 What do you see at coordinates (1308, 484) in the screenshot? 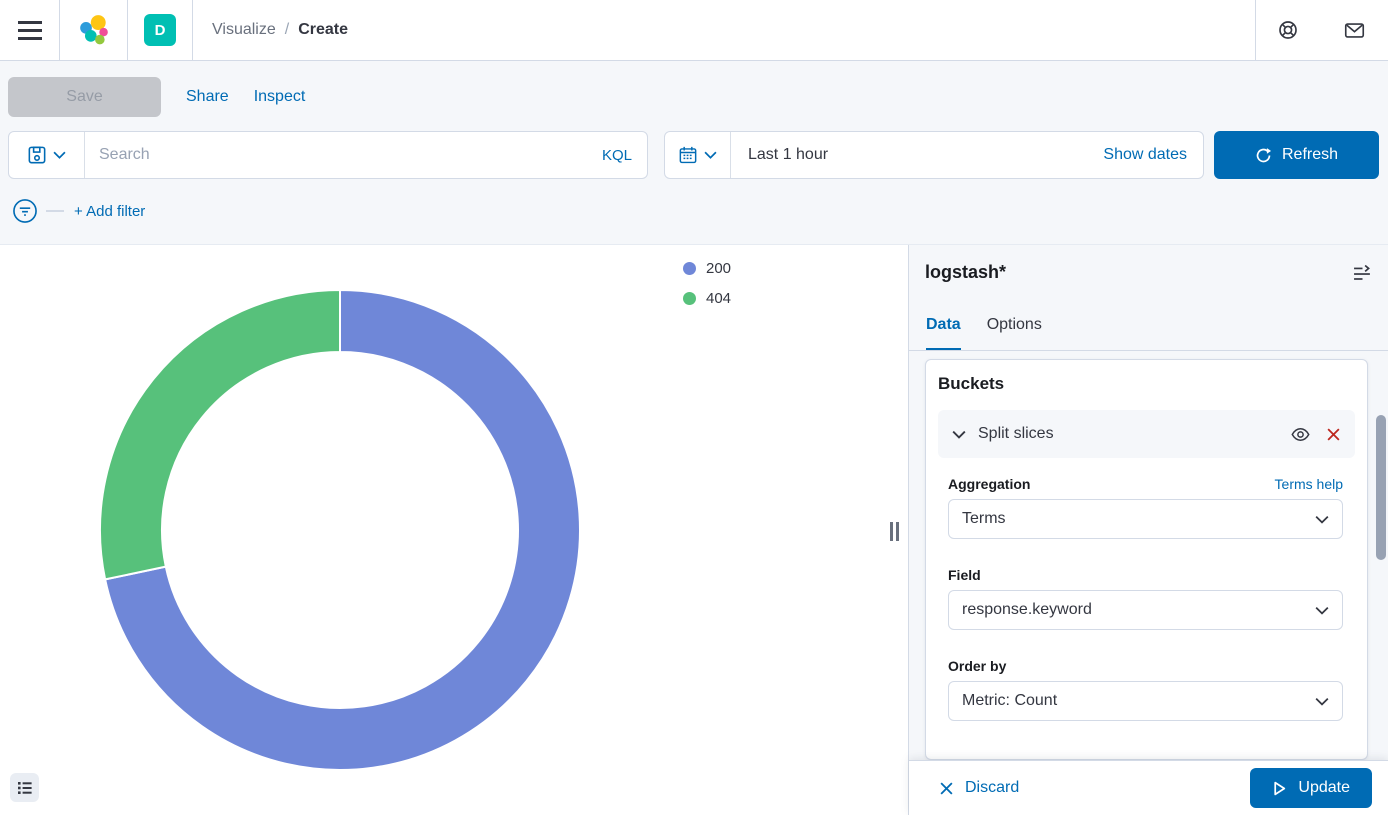
I see `terms-help-link: Terms help` at bounding box center [1308, 484].